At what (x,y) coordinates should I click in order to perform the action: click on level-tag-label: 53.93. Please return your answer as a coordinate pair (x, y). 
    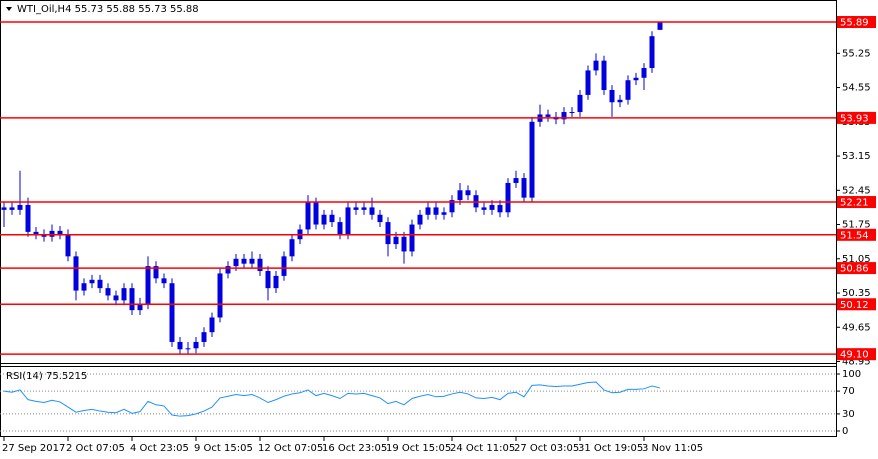
    Looking at the image, I should click on (854, 118).